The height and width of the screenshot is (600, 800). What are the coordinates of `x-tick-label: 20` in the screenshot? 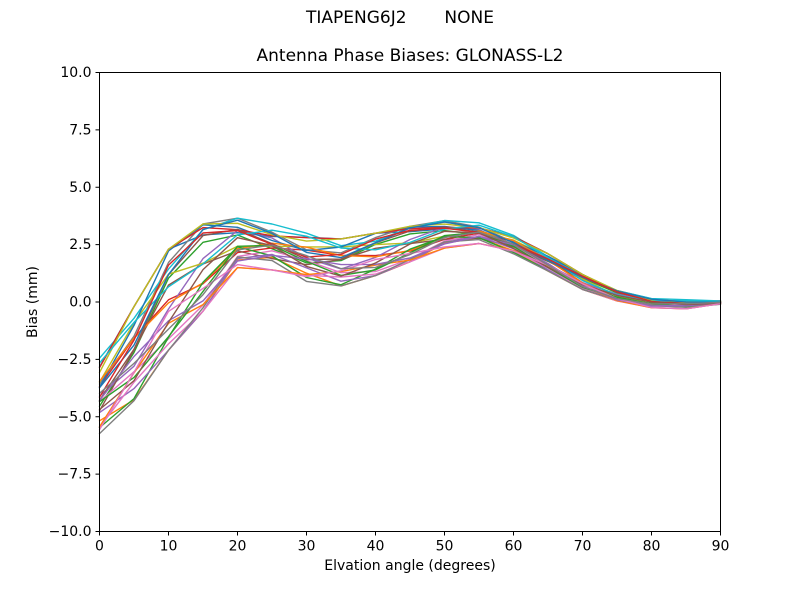 It's located at (238, 547).